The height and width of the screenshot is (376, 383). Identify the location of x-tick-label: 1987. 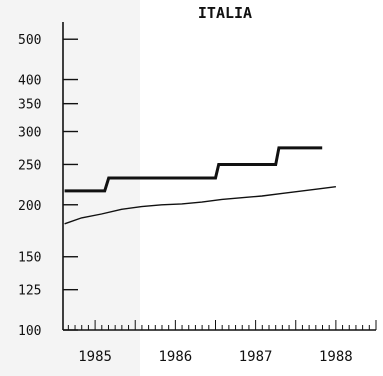
(256, 357).